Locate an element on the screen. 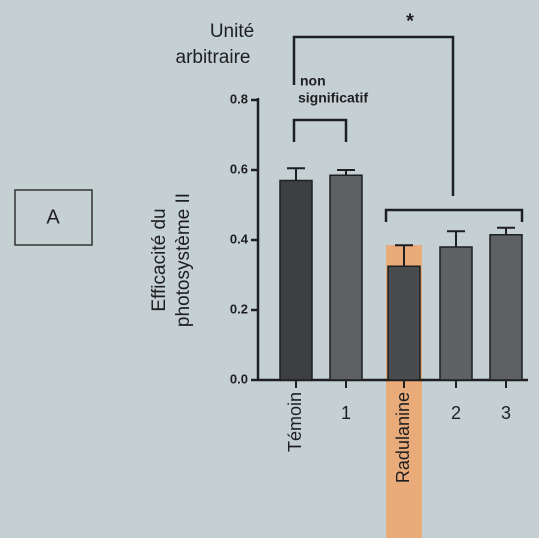  y-tick-label: 0.4 is located at coordinates (239, 238).